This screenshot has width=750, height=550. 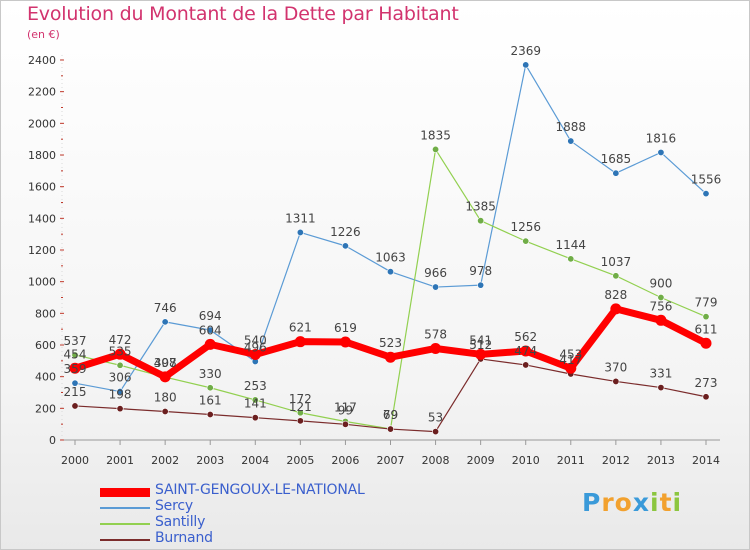 What do you see at coordinates (525, 227) in the screenshot?
I see `data-label: 1256` at bounding box center [525, 227].